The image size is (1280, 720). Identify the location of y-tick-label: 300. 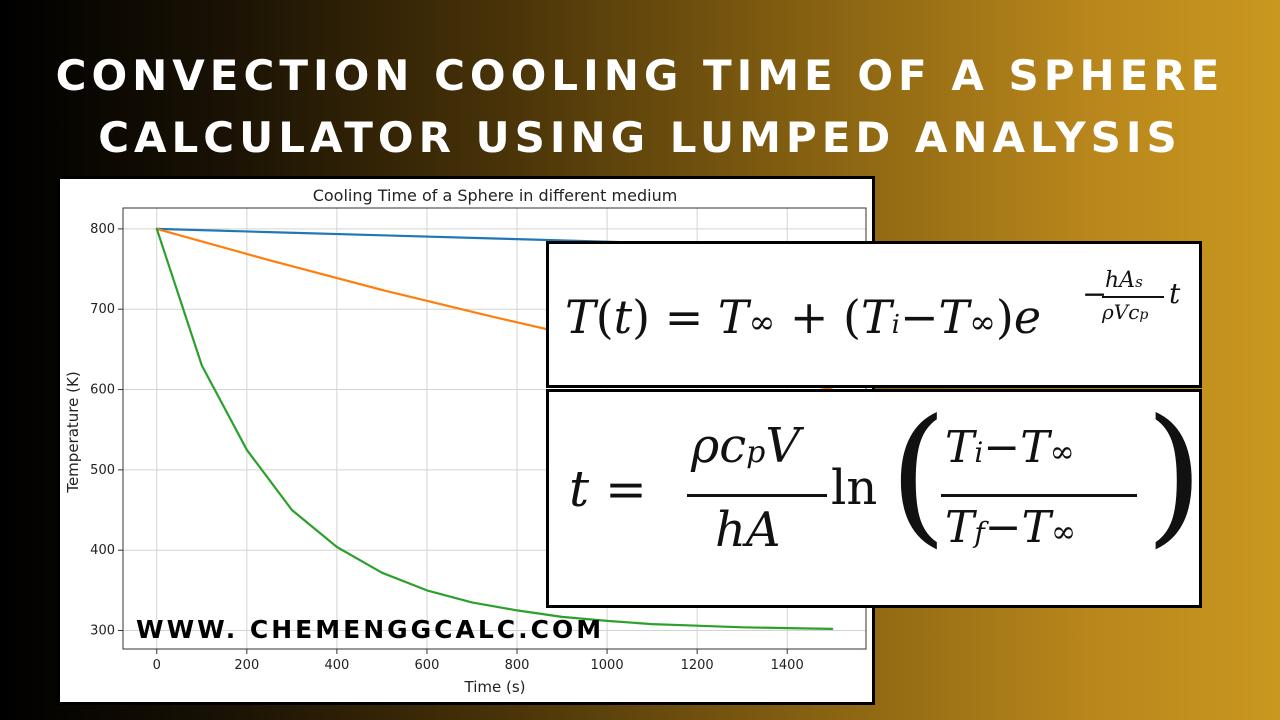
(102, 631).